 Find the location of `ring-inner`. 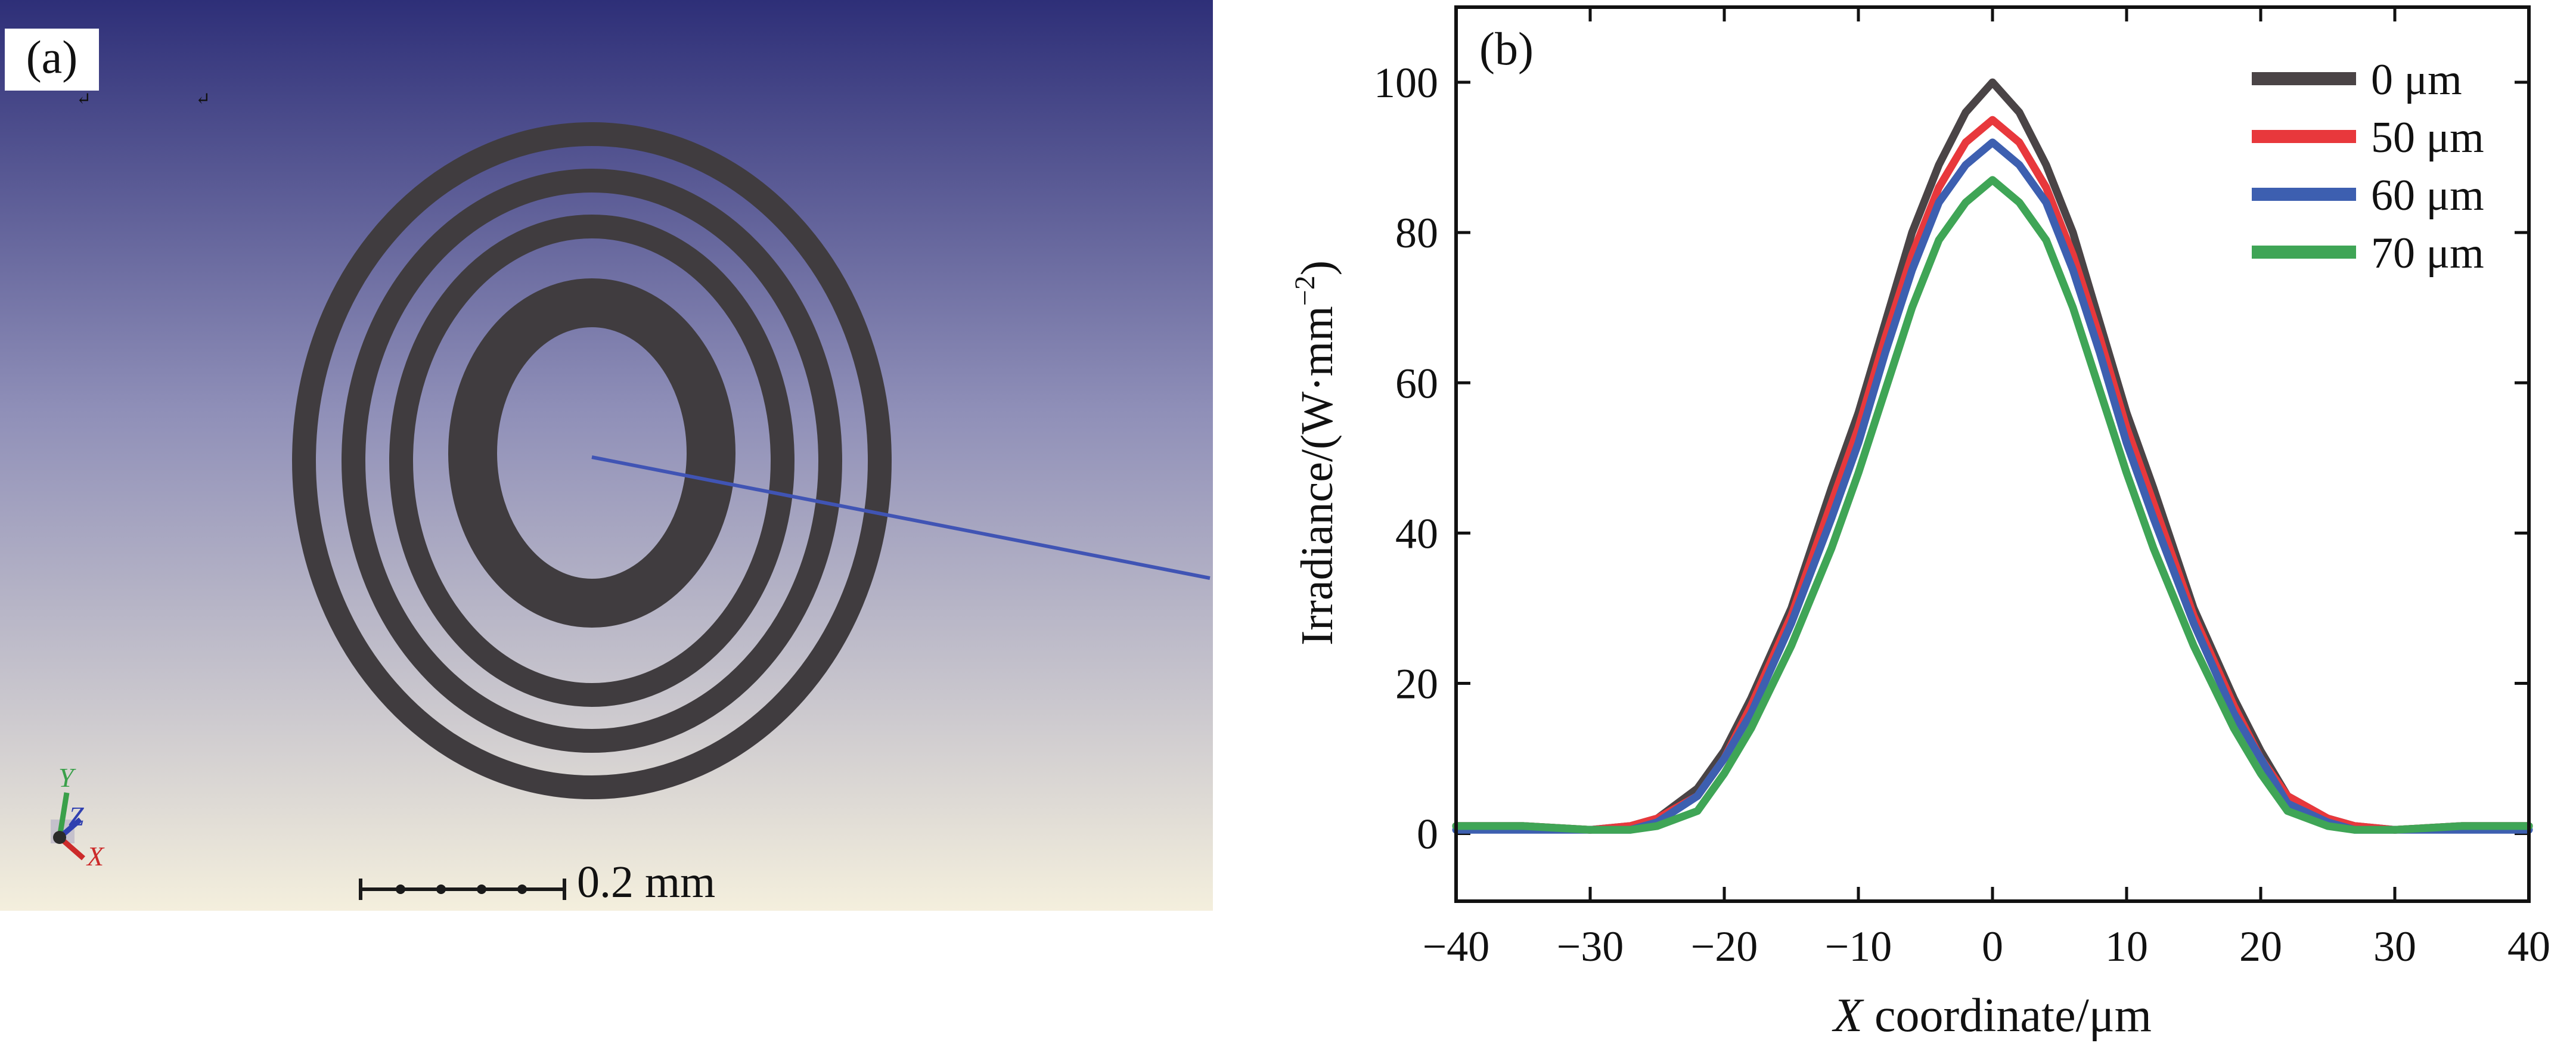

ring-inner is located at coordinates (592, 453).